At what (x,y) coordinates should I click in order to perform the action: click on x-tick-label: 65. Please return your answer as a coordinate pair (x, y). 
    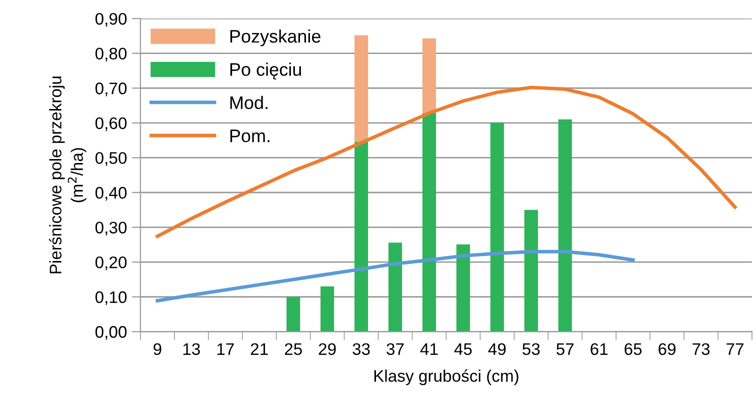
    Looking at the image, I should click on (633, 349).